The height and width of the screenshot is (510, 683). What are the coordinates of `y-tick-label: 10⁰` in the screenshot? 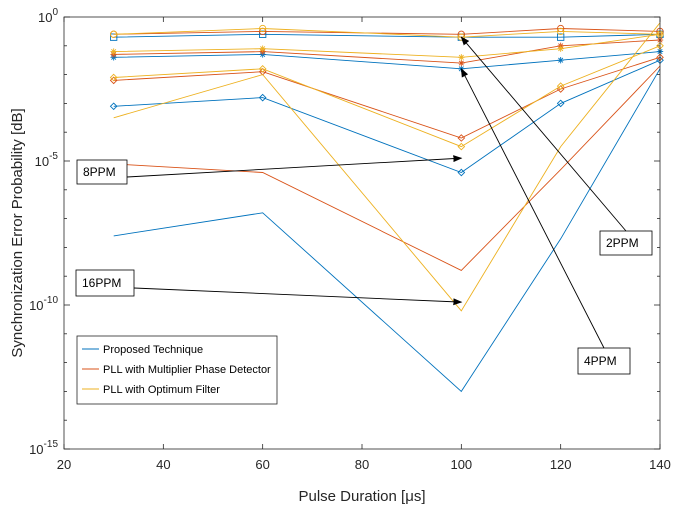 It's located at (48, 16).